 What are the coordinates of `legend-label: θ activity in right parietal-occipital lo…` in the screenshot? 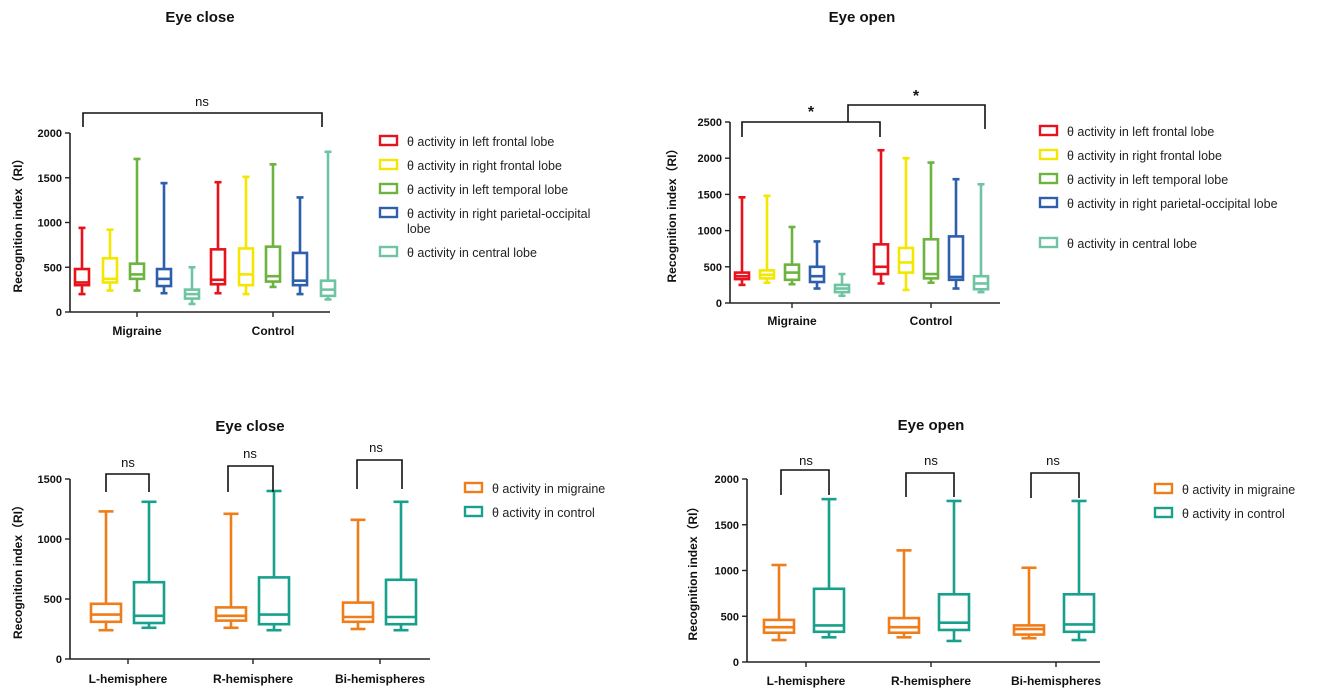 It's located at (498, 221).